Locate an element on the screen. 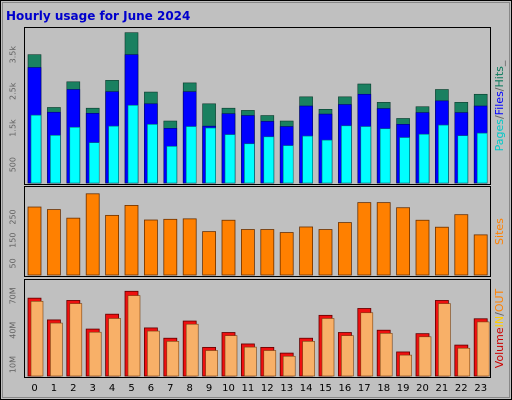 Image resolution: width=512 pixels, height=400 pixels. x-tick-label: 14 is located at coordinates (306, 388).